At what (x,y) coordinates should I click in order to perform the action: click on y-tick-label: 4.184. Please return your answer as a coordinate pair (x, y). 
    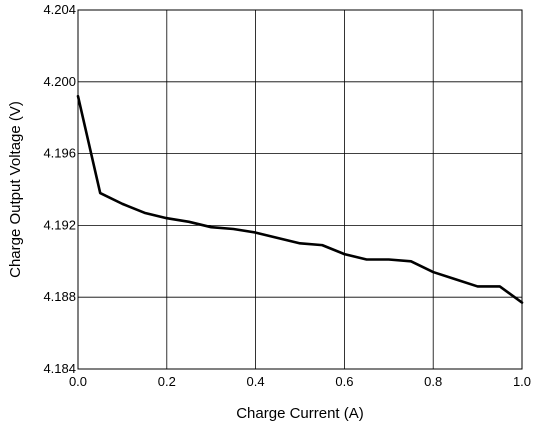
    Looking at the image, I should click on (59, 368).